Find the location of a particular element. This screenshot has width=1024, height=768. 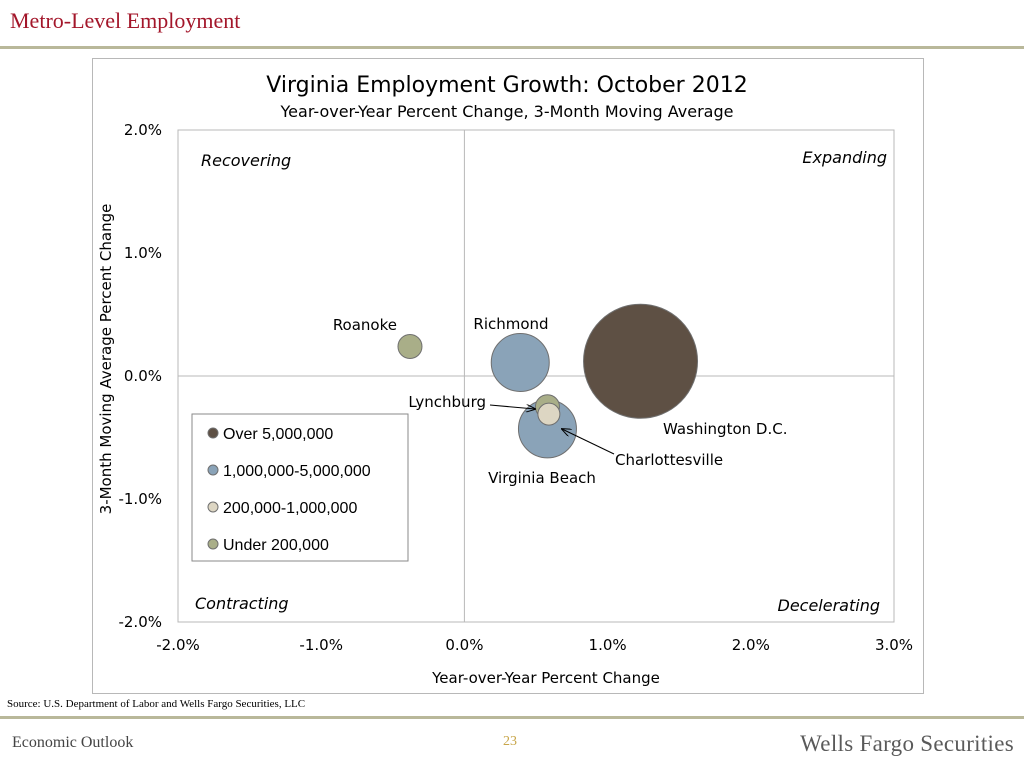

x-tick-label: 1.0% is located at coordinates (608, 645).